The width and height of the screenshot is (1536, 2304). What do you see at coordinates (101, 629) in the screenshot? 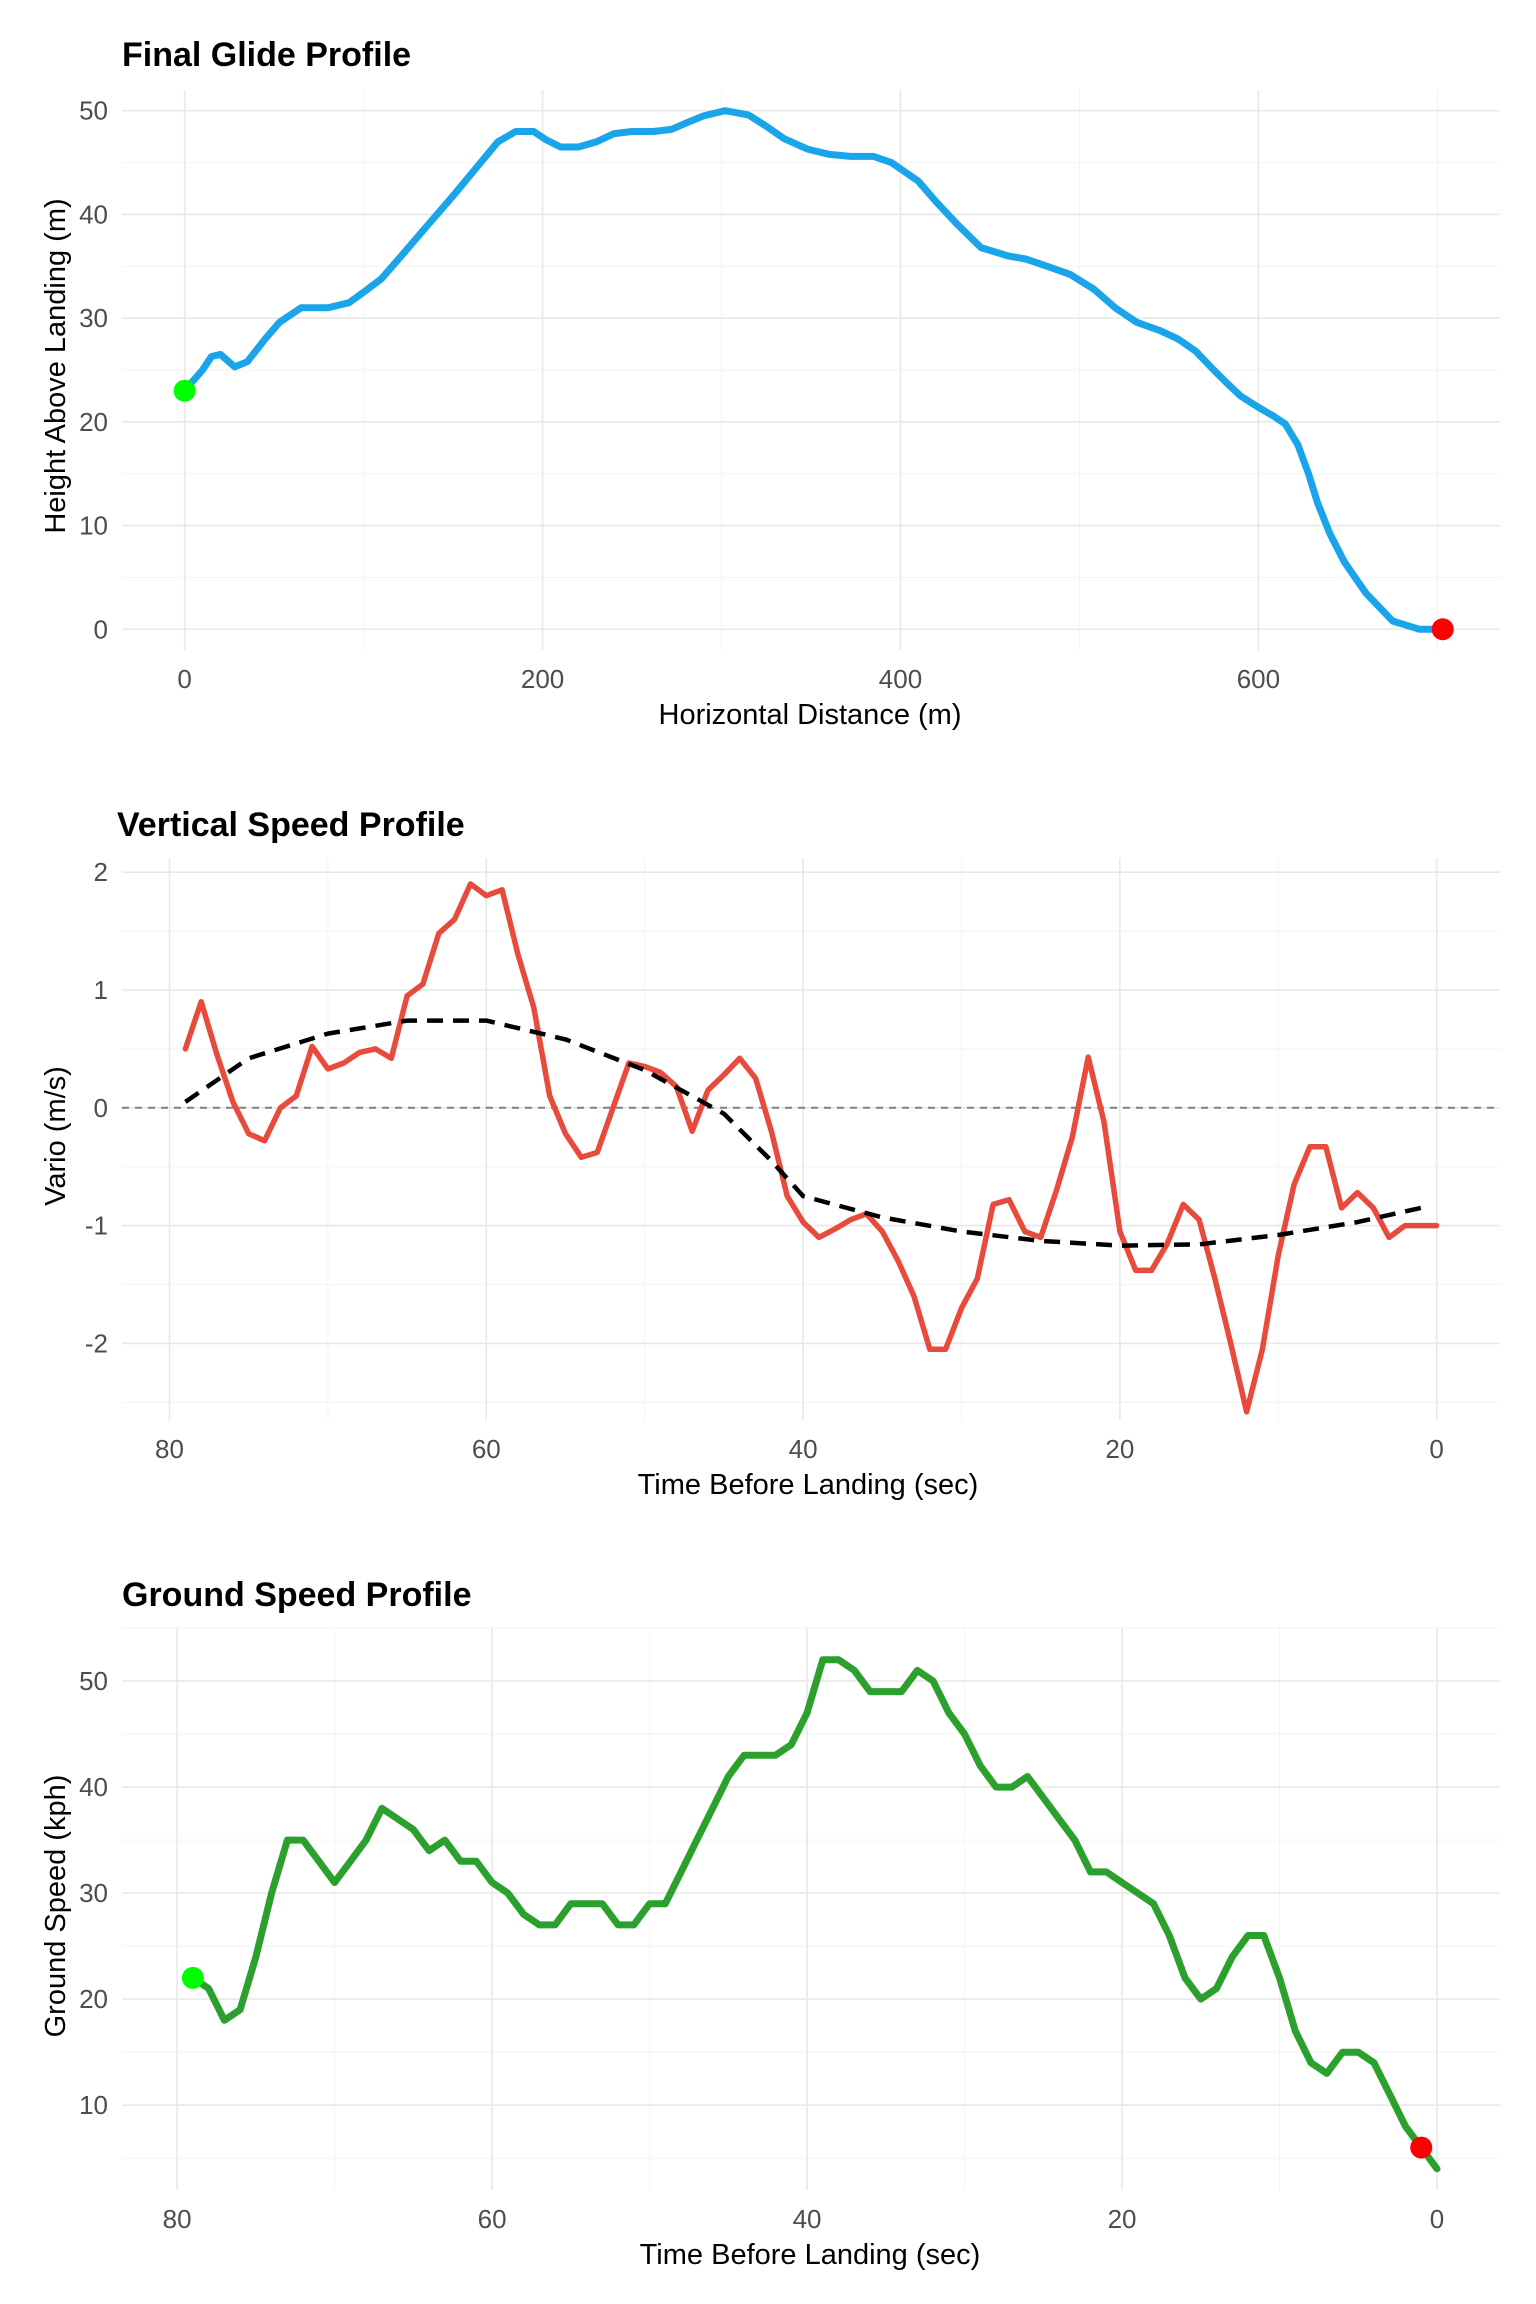
I see `glide-y-tick-label: 0` at bounding box center [101, 629].